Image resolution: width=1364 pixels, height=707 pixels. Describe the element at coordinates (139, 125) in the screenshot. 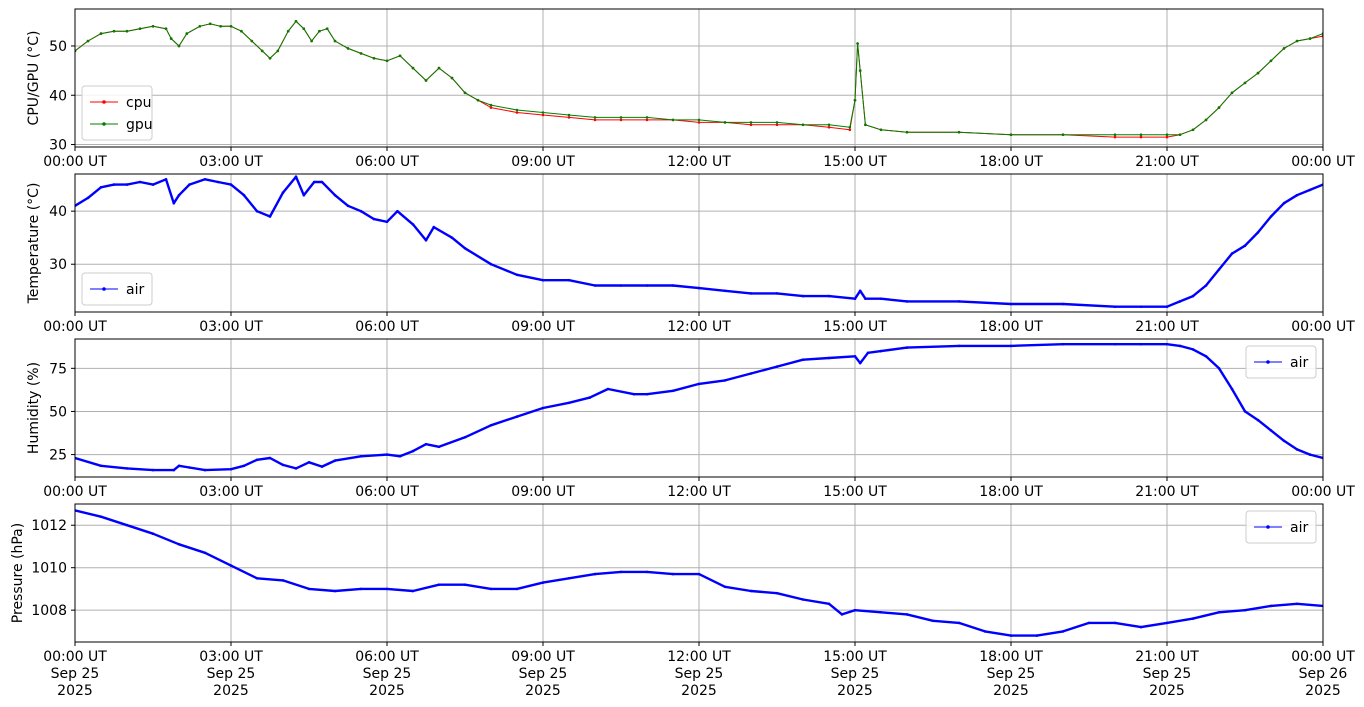

I see `legend-label-gpu: gpu` at that location.